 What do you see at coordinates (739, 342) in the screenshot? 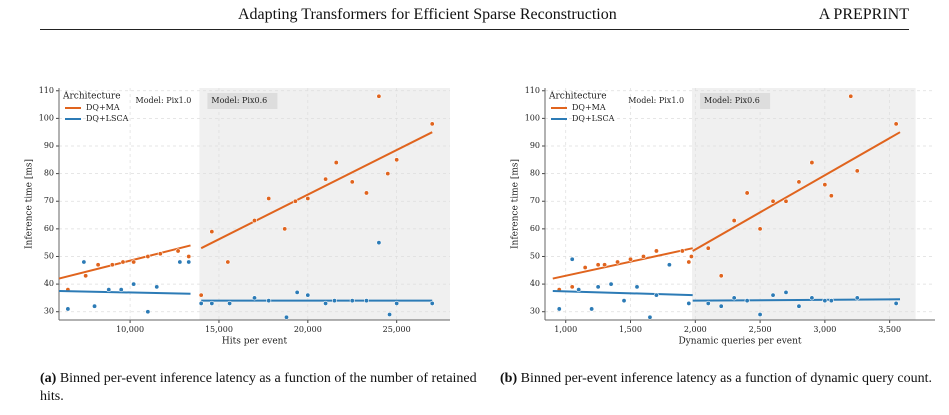
I see `x-axis-label: Dynamic queries per event` at bounding box center [739, 342].